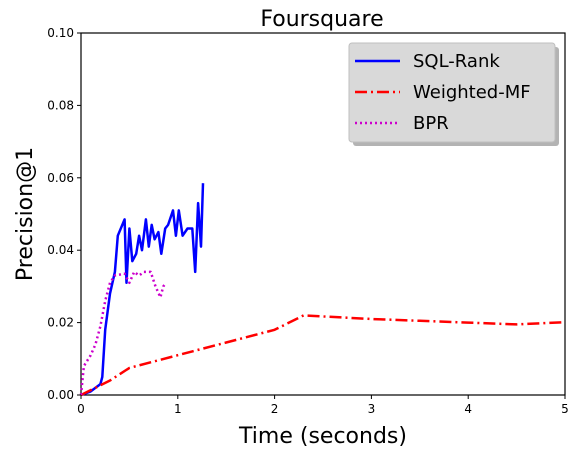 The height and width of the screenshot is (449, 574). I want to click on series-line-sql-rank, so click(142, 290).